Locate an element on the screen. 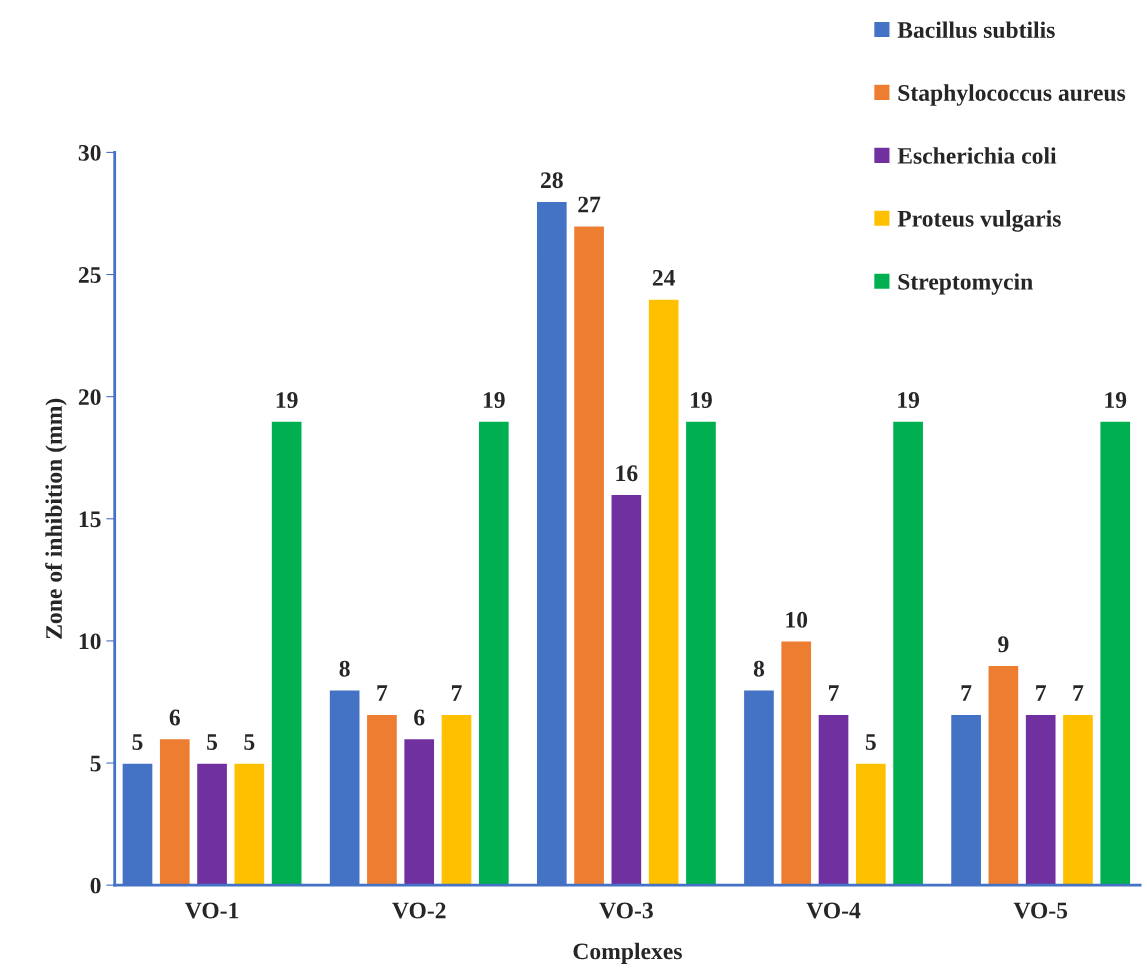 The width and height of the screenshot is (1147, 977). y-tick-label: 5 is located at coordinates (95, 763).